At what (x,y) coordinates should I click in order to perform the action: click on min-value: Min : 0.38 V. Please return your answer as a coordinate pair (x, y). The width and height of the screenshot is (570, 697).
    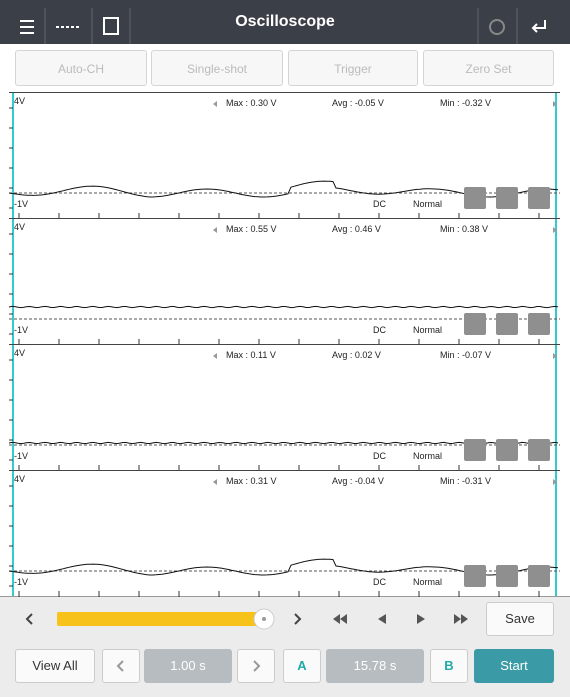
    Looking at the image, I should click on (464, 229).